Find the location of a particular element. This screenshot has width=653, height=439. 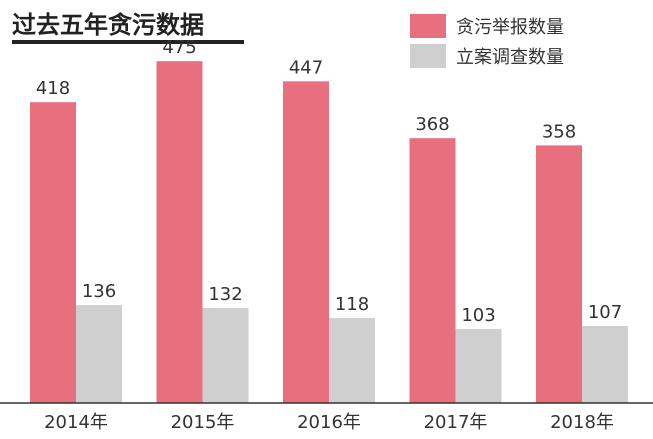

legend-label-complaints: 贪污举报数量 is located at coordinates (510, 27).